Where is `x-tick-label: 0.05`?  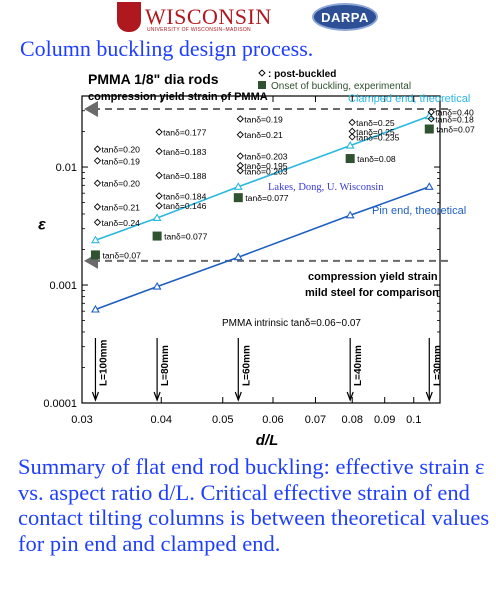 x-tick-label: 0.05 is located at coordinates (222, 420).